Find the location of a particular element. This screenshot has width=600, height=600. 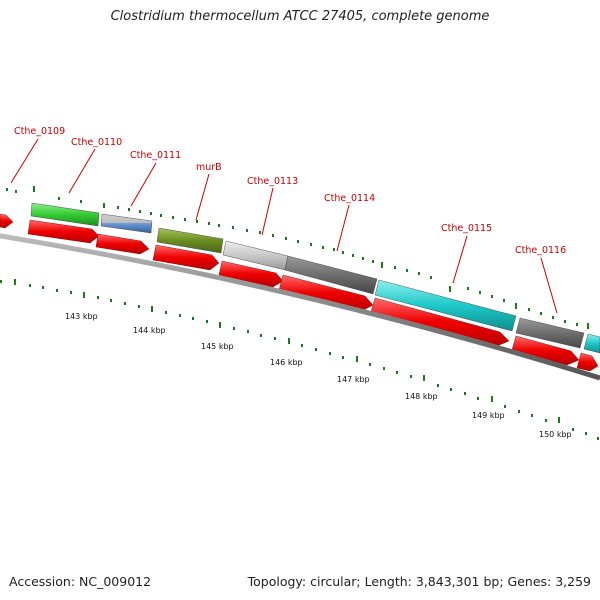

scale-label: 146 kbp is located at coordinates (286, 362).